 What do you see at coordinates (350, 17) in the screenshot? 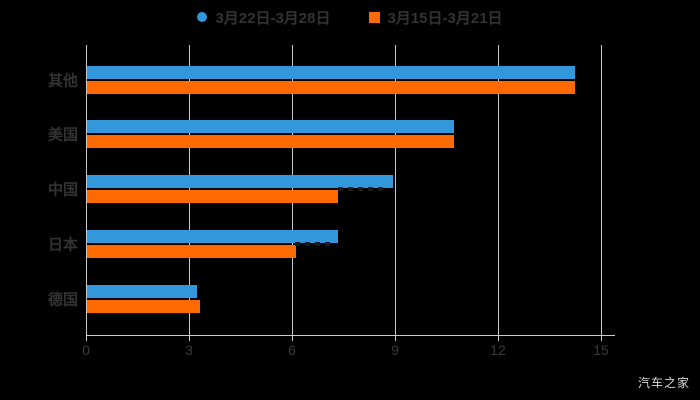
I see `legend: 3月22日-3月28日 3月15日-3月21日` at bounding box center [350, 17].